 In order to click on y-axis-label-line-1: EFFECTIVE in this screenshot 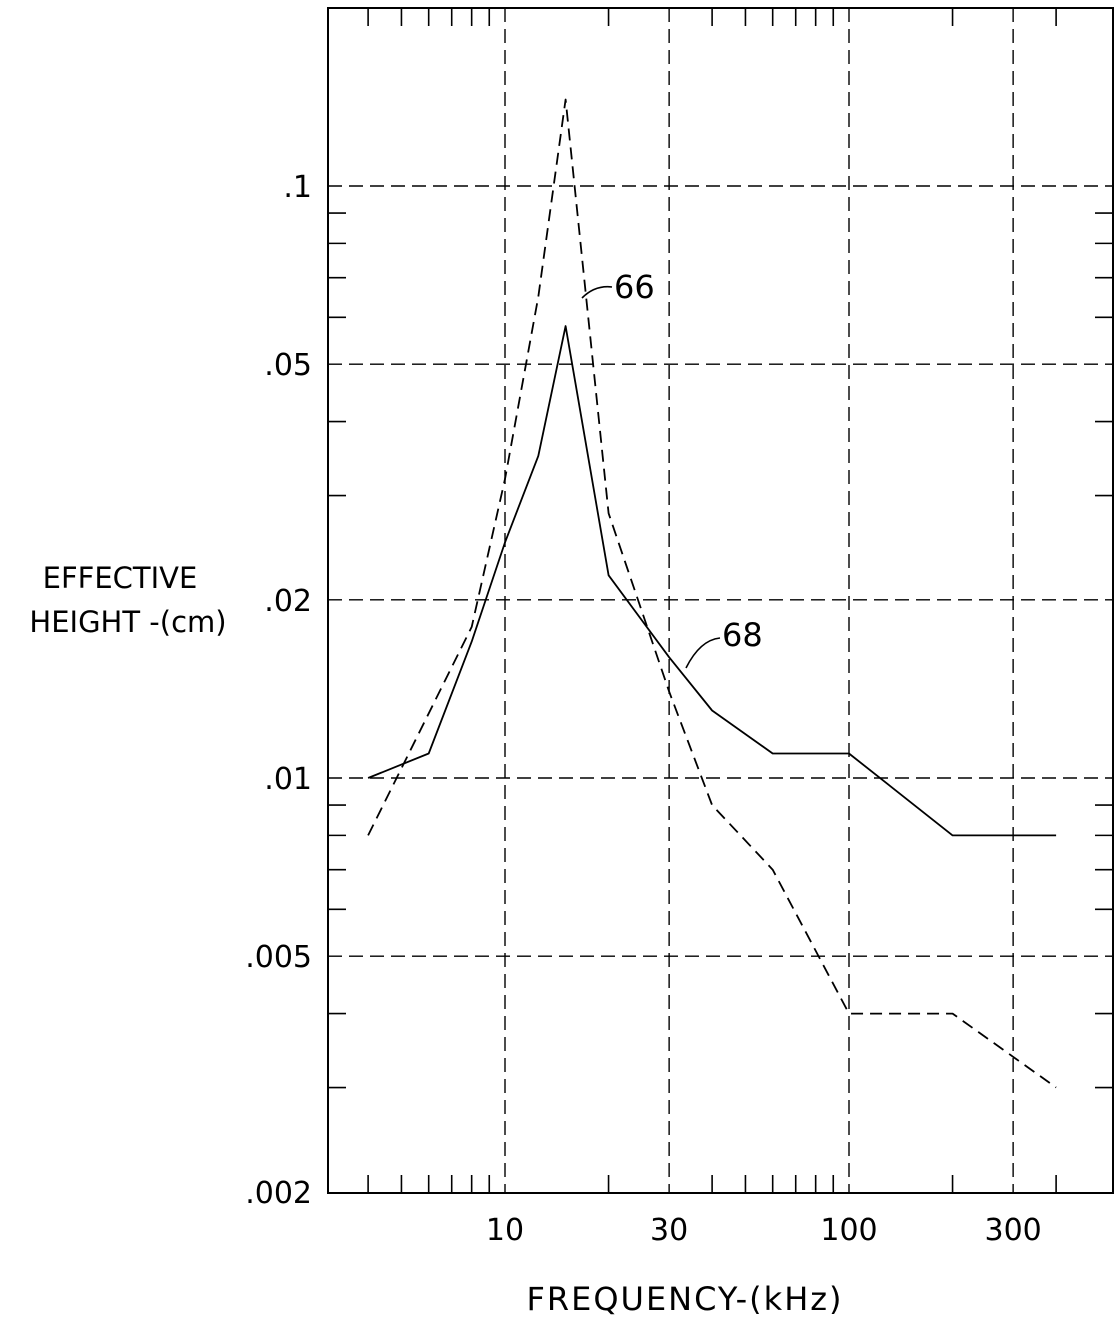, I will do `click(120, 578)`.